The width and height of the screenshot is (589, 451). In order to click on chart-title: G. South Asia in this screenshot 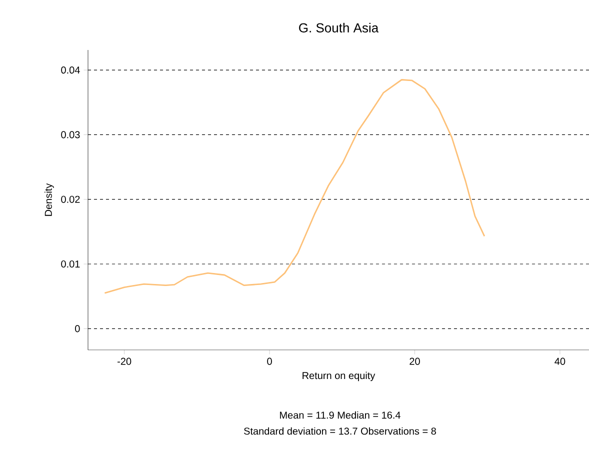, I will do `click(339, 27)`.